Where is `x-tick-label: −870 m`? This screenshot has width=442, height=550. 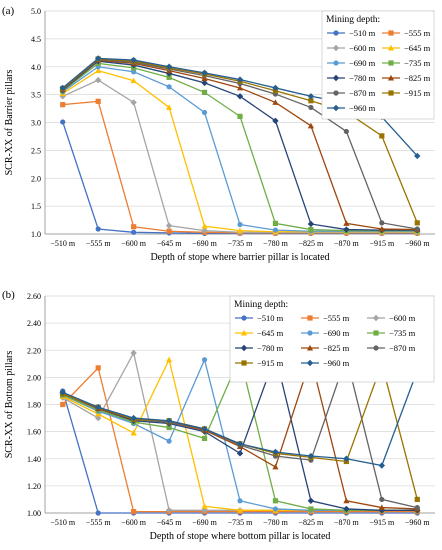 x-tick-label: −870 m is located at coordinates (347, 243).